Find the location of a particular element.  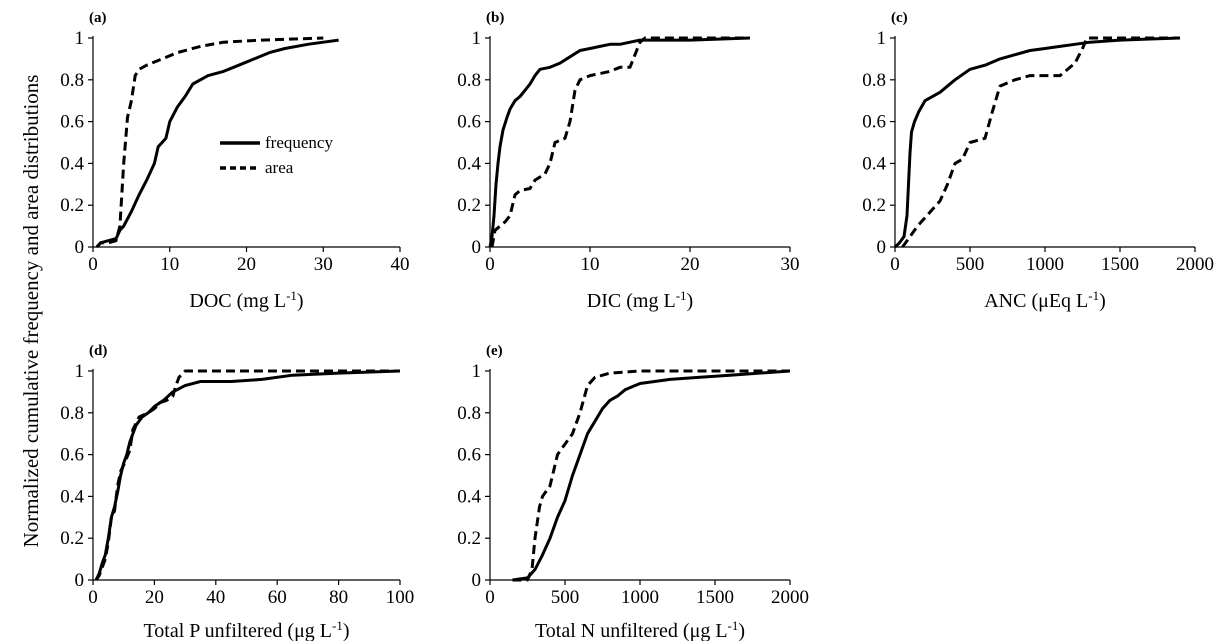

x-axis-label: Total N unfiltered (μg L-1) is located at coordinates (640, 629).